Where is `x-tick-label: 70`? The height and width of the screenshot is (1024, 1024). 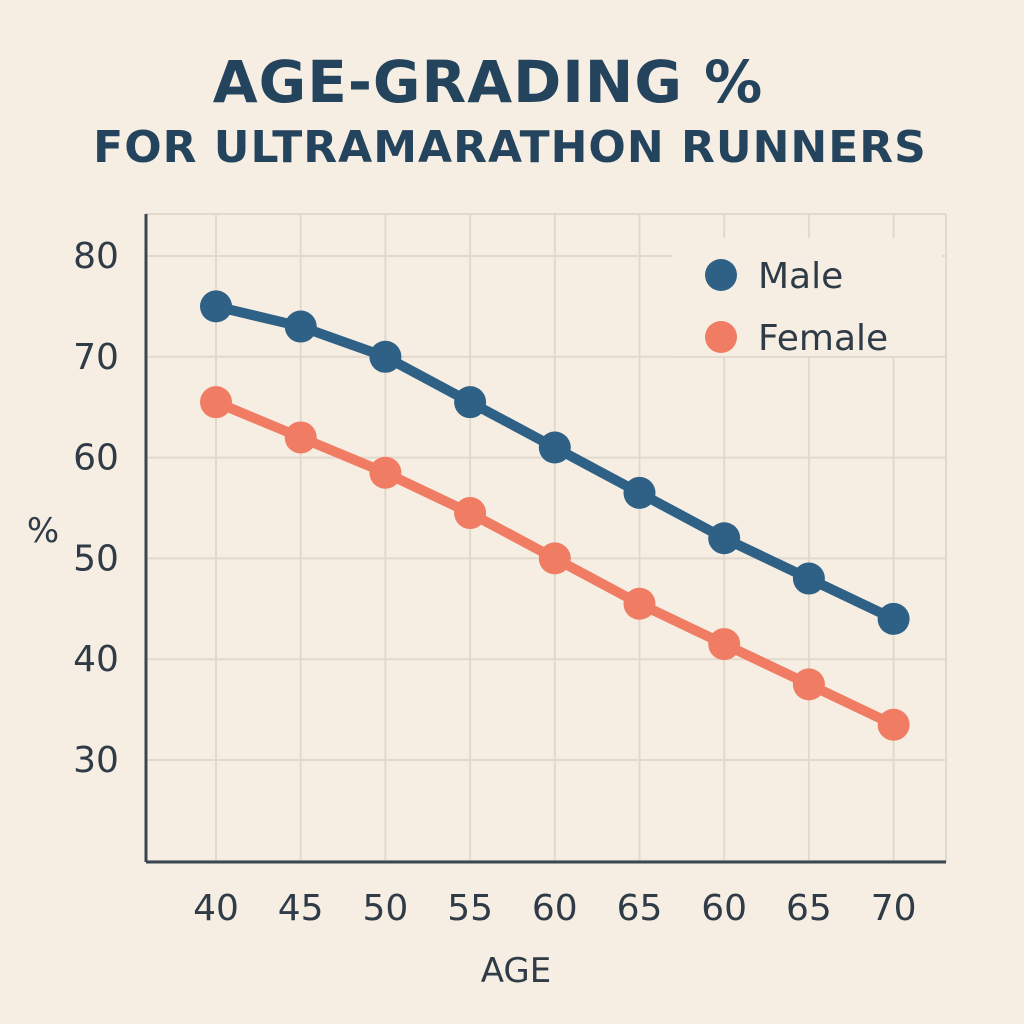 x-tick-label: 70 is located at coordinates (894, 908).